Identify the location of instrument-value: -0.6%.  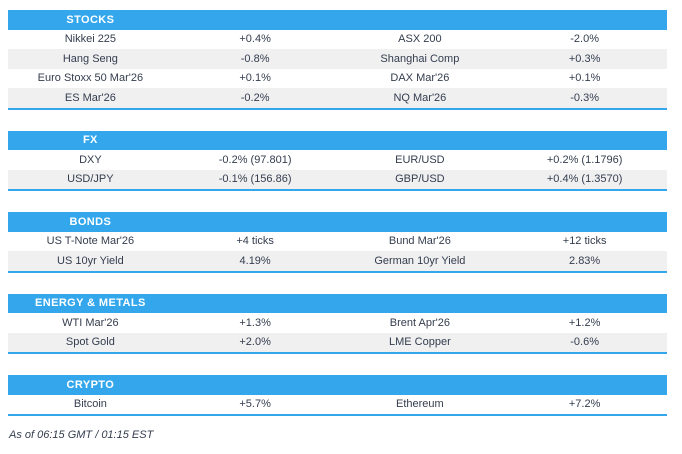
(584, 342).